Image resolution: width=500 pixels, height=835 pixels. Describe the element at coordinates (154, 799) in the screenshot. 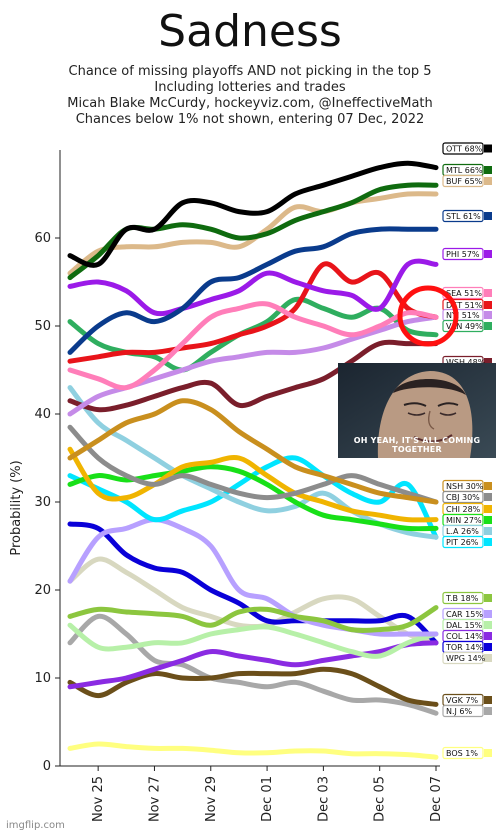

I see `x-tick-label: Nov 27` at that location.